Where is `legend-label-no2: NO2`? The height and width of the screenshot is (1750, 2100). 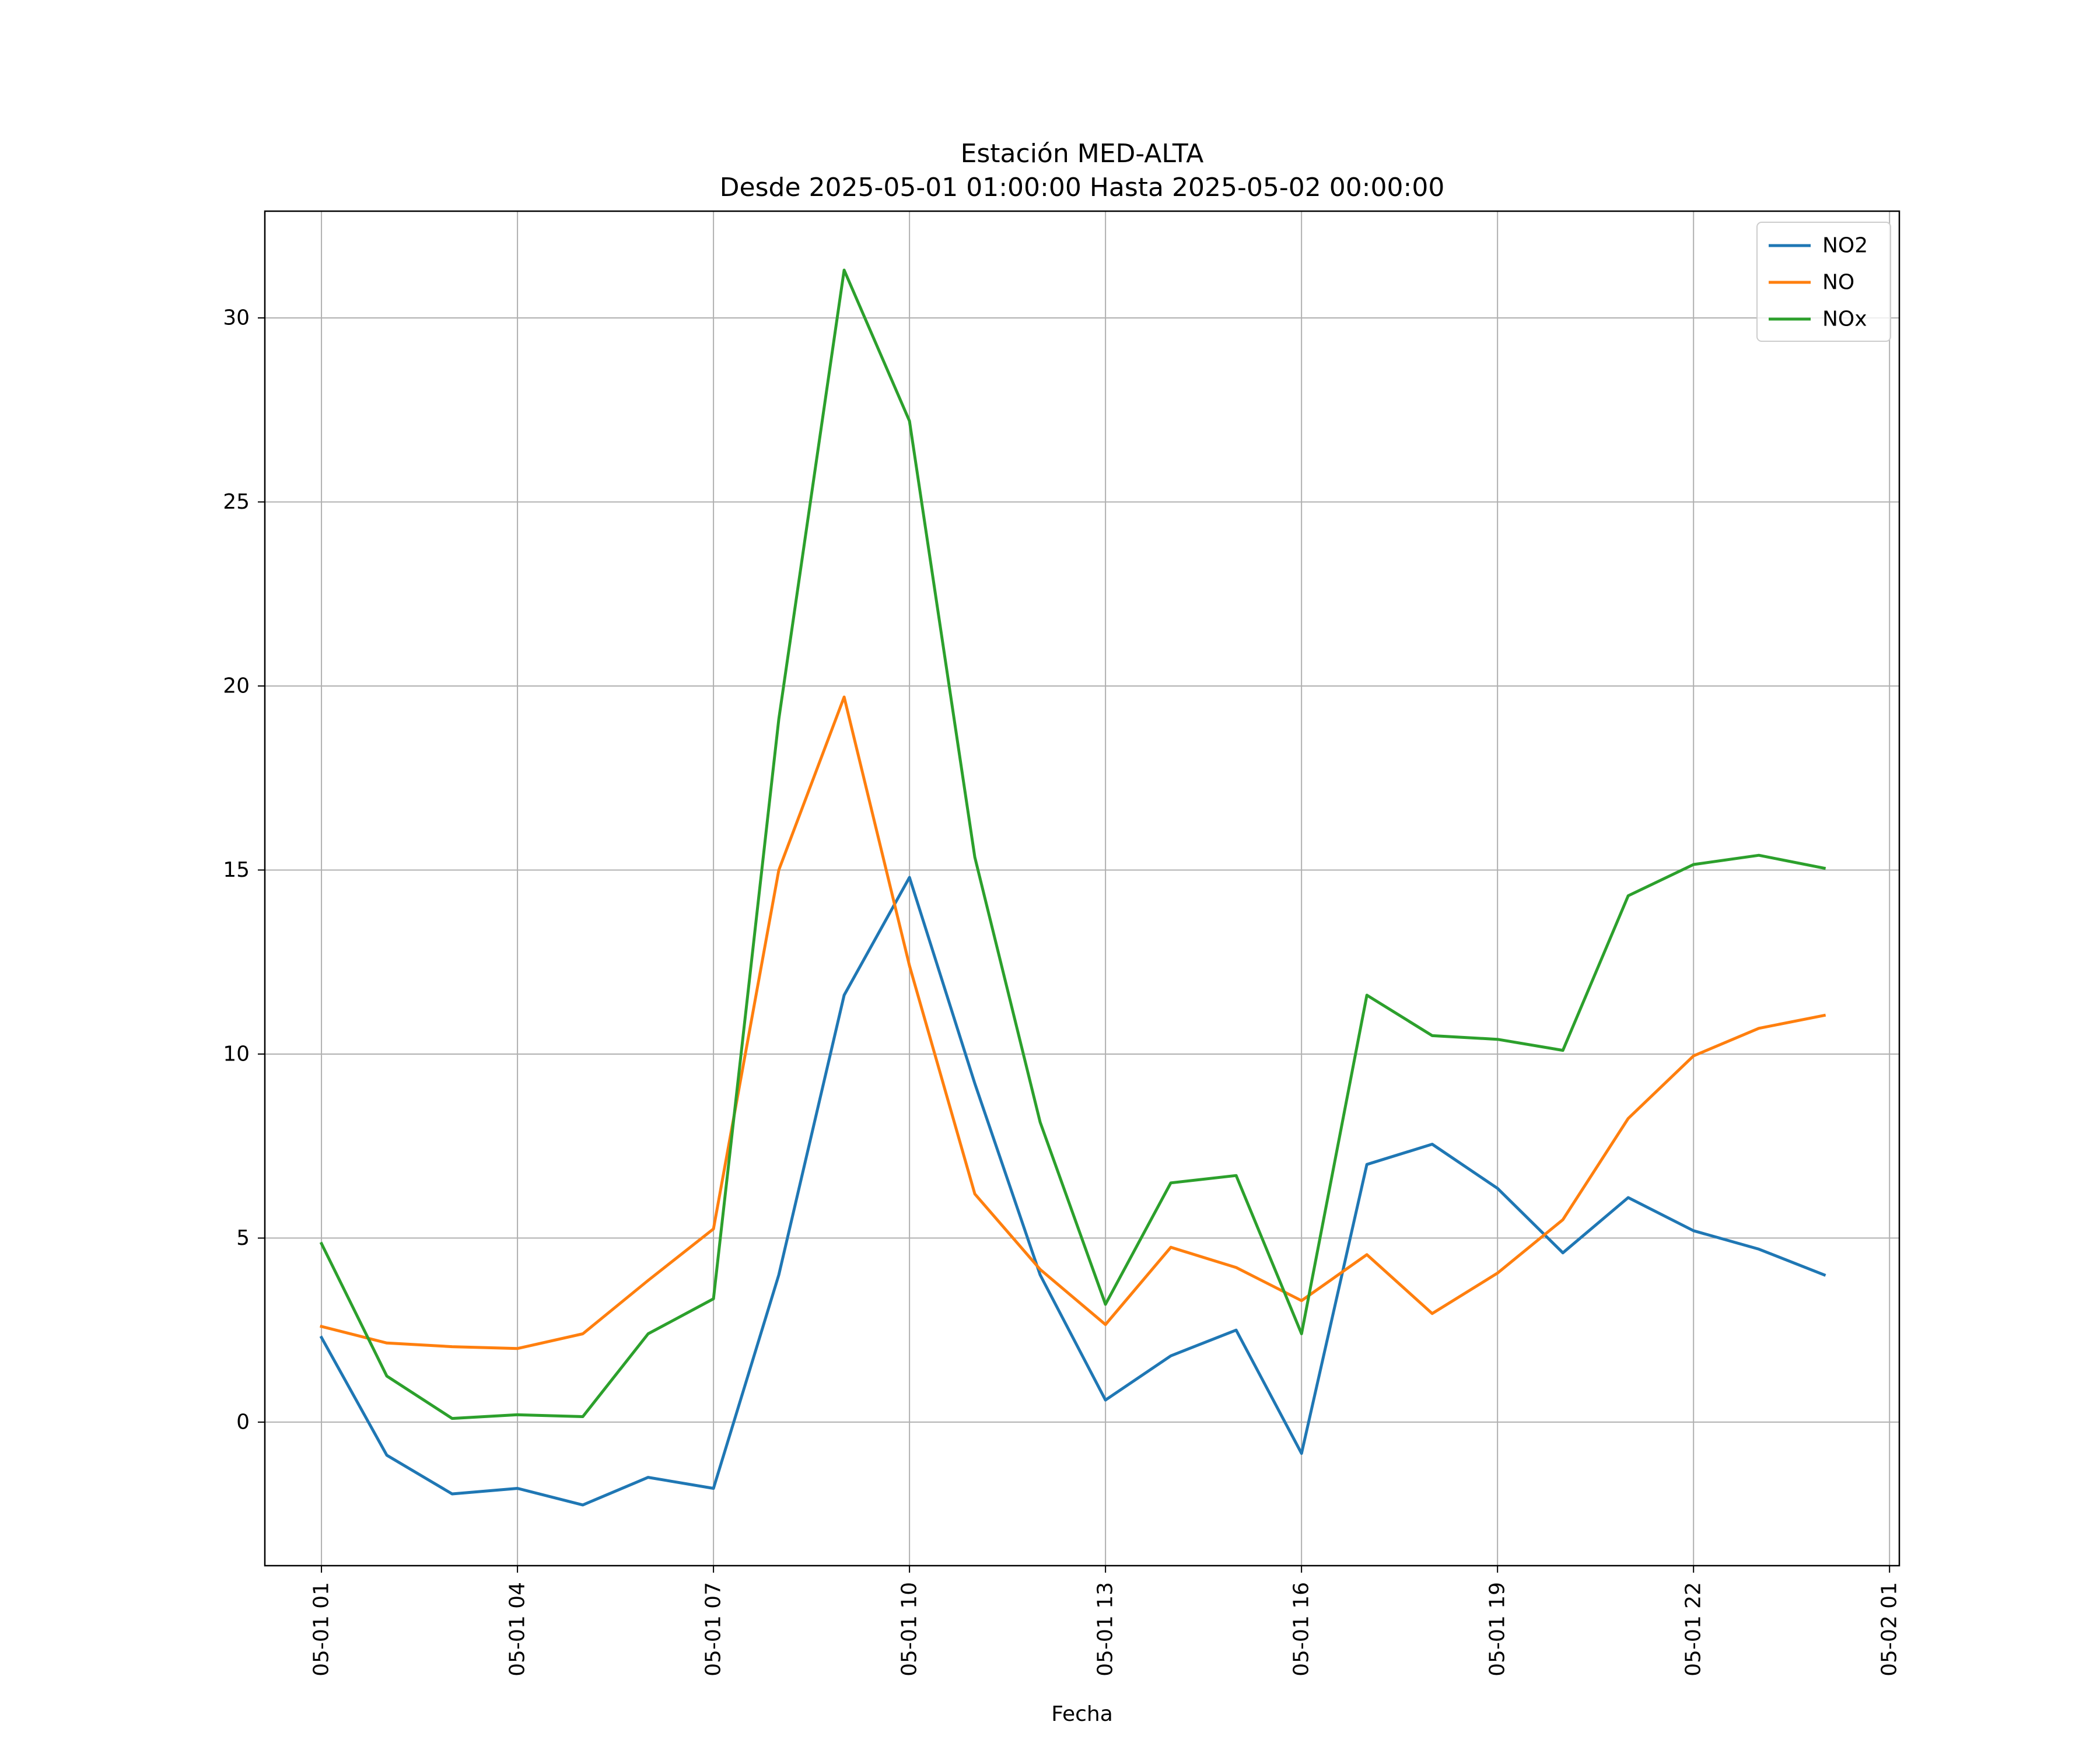
legend-label-no2: NO2 is located at coordinates (1845, 246).